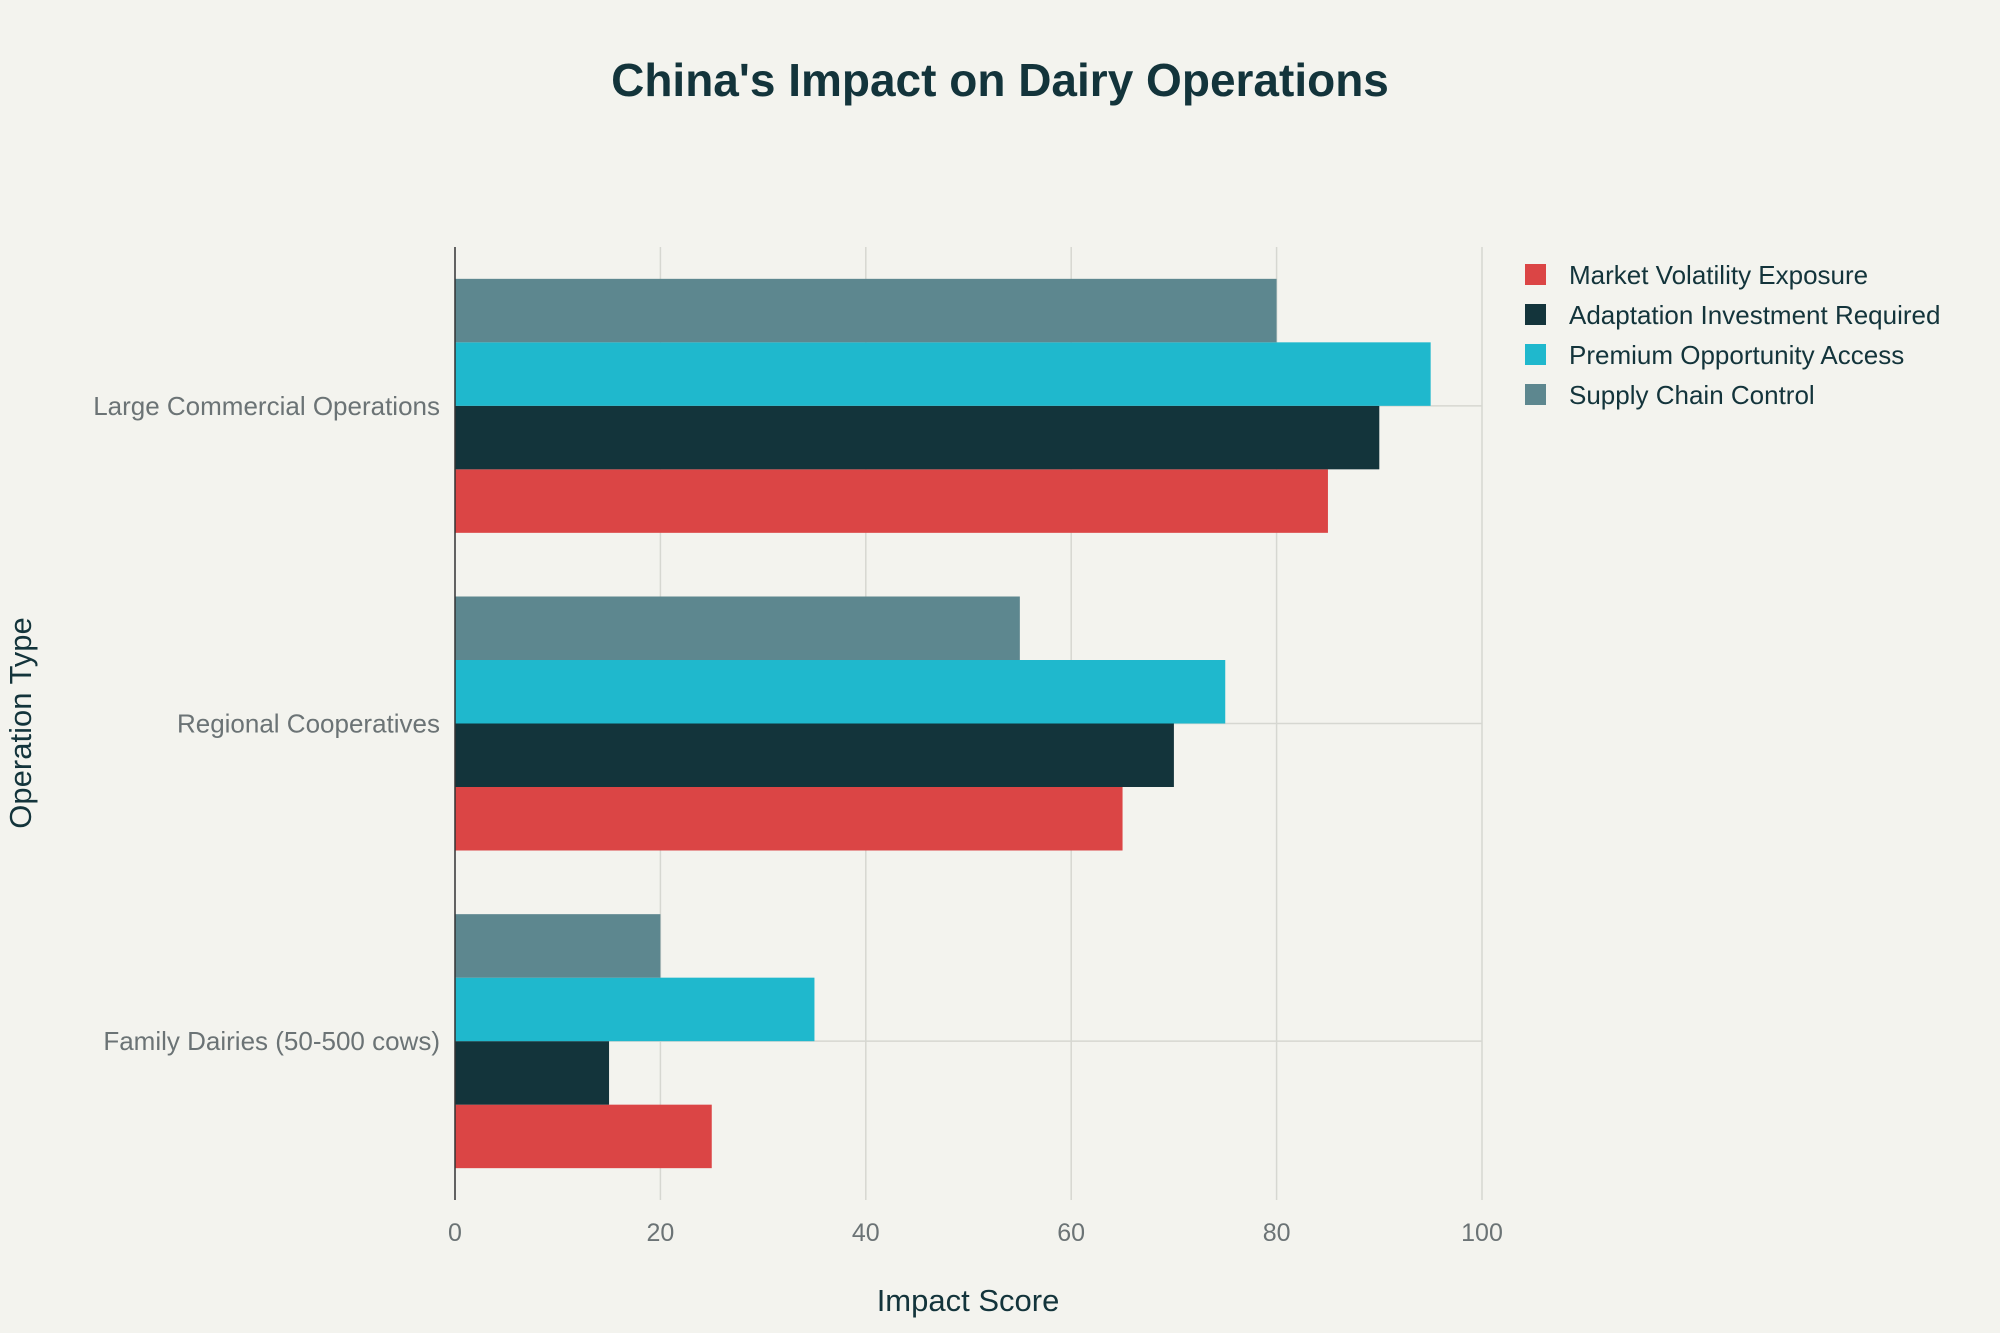 Image resolution: width=2000 pixels, height=1333 pixels. Describe the element at coordinates (660, 1233) in the screenshot. I see `x-tick-label: 20` at that location.